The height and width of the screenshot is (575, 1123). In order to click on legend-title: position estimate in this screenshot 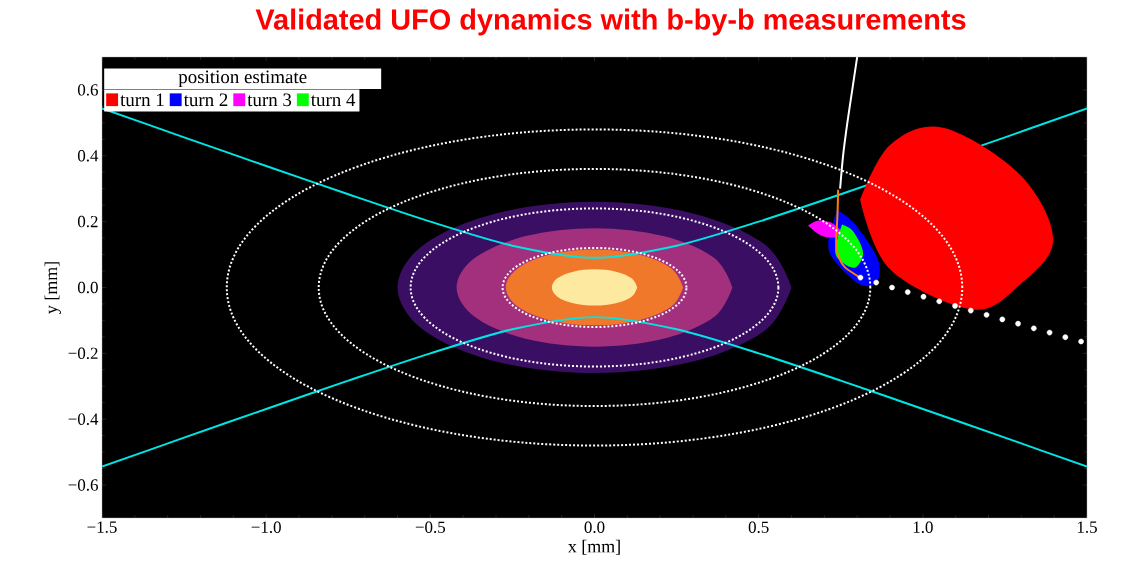, I will do `click(242, 79)`.